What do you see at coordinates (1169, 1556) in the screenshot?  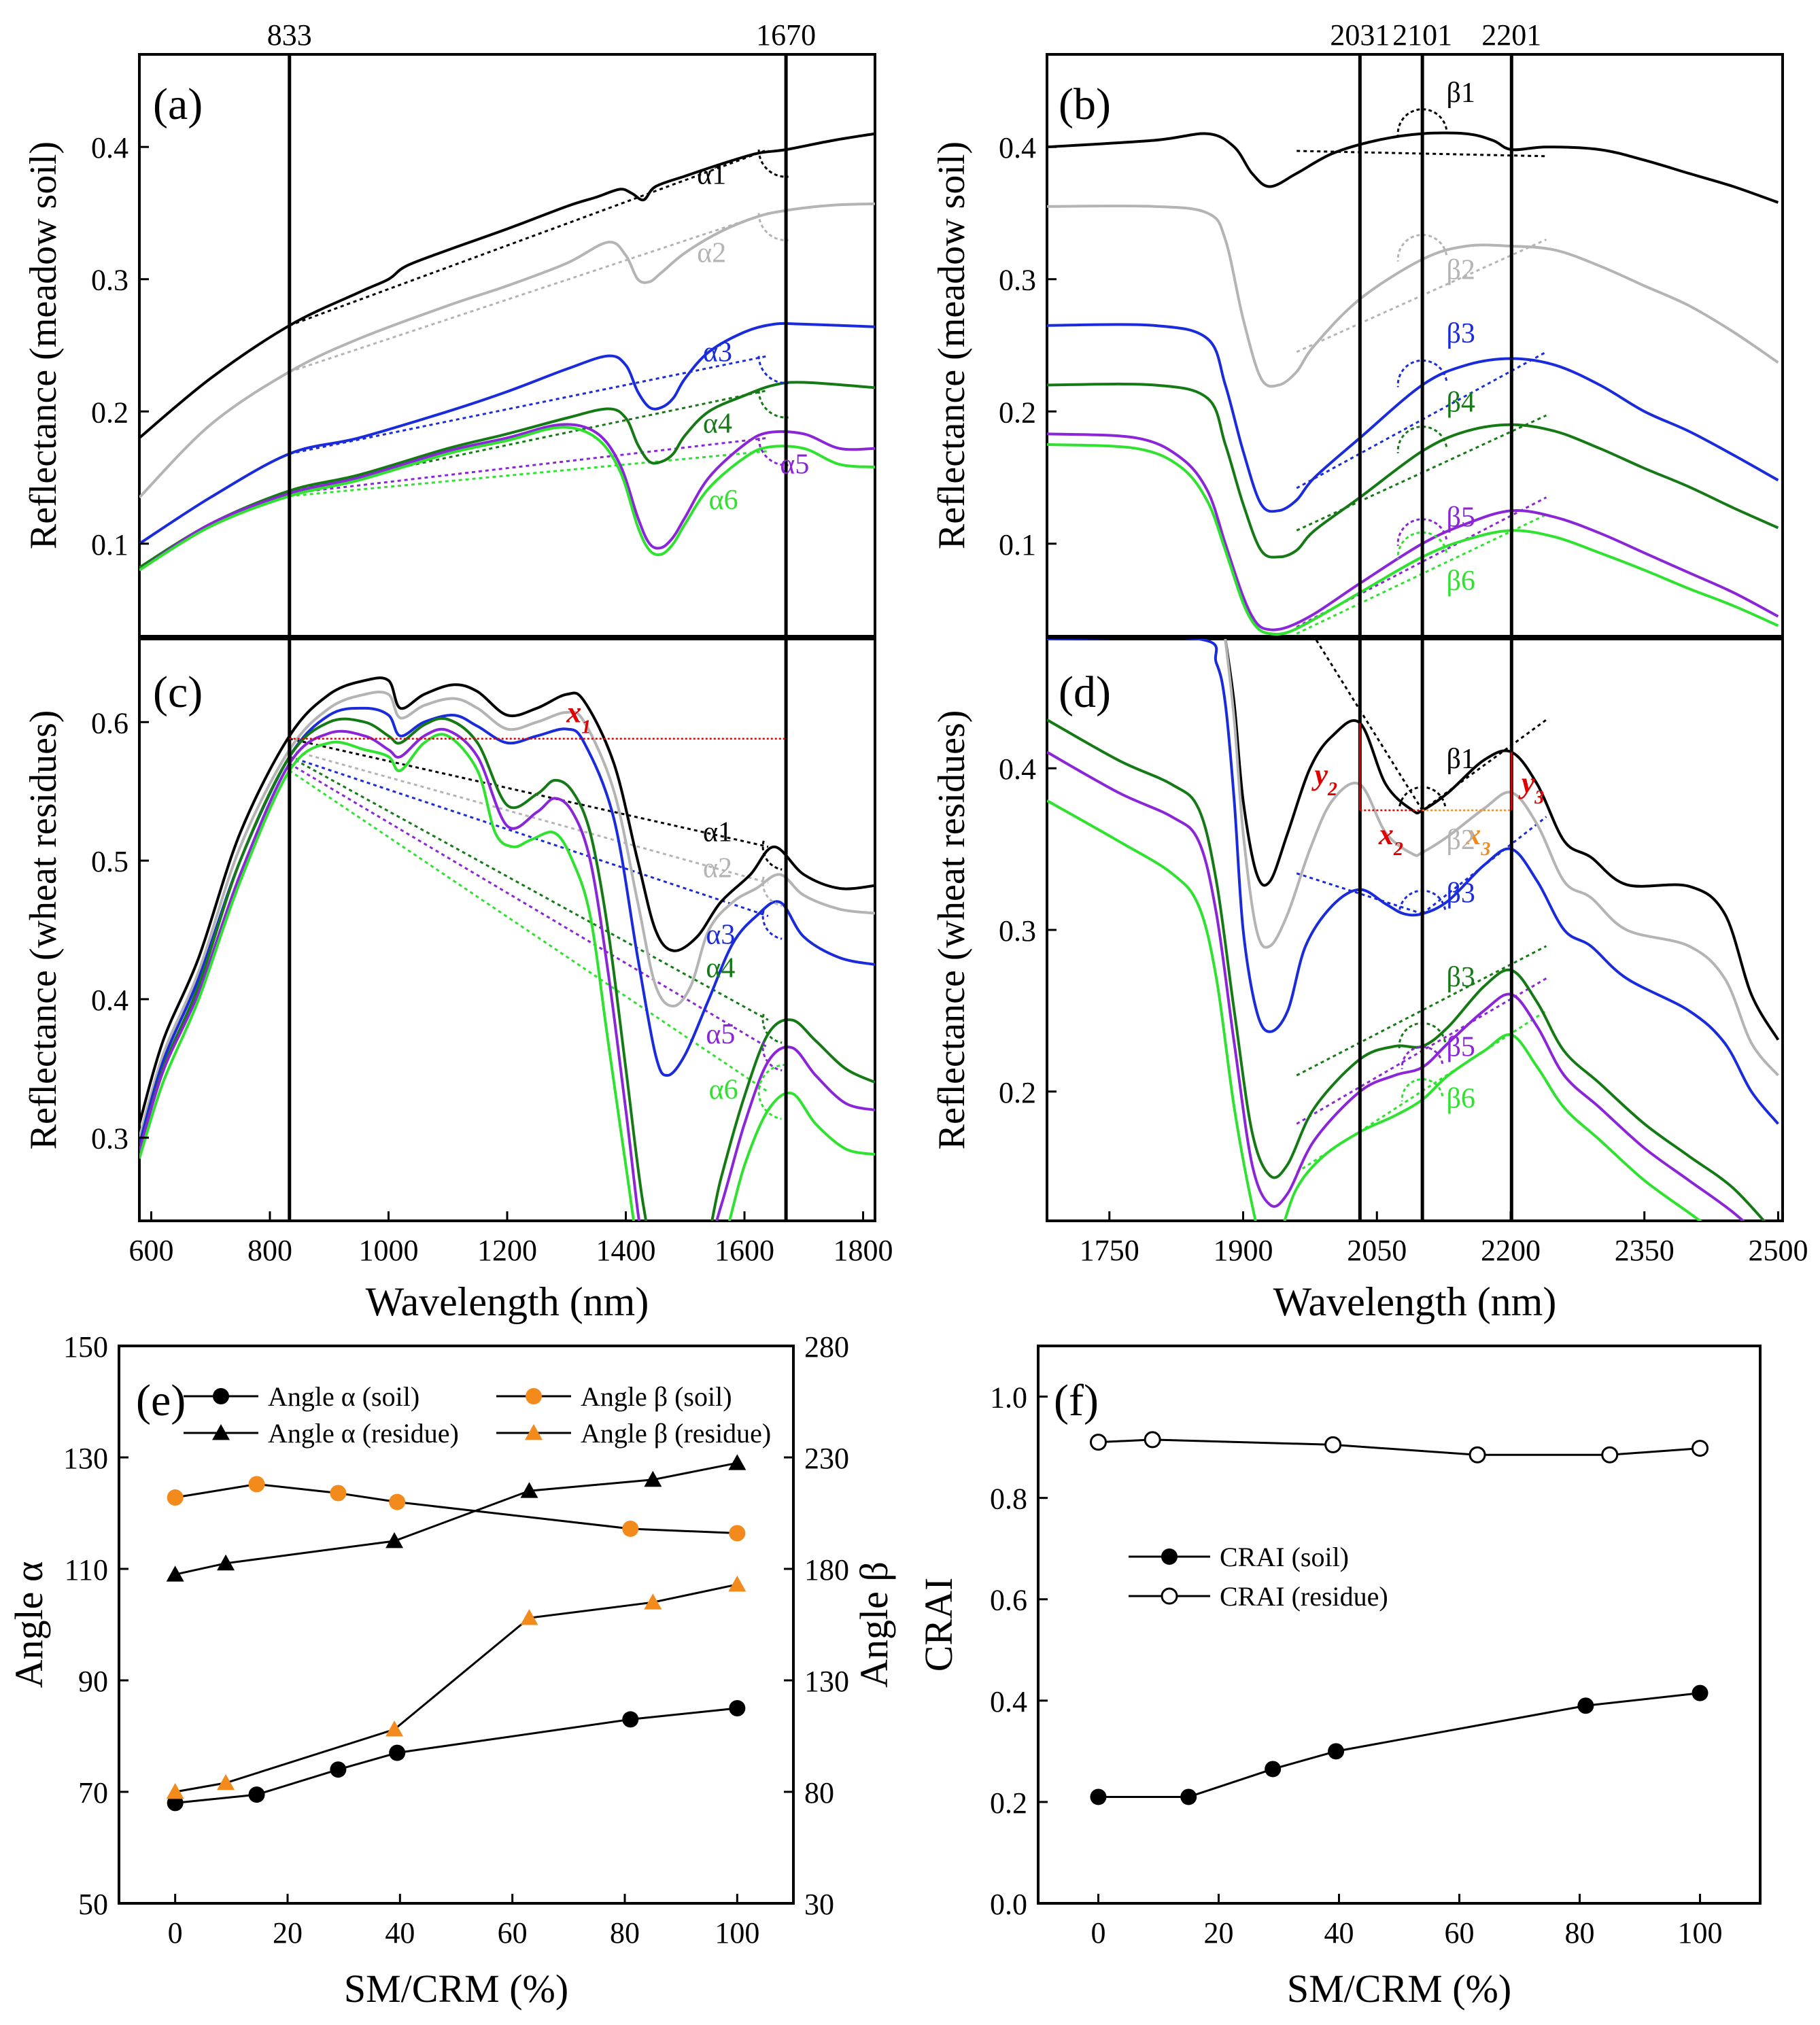 I see `panel-f-legend-marker` at bounding box center [1169, 1556].